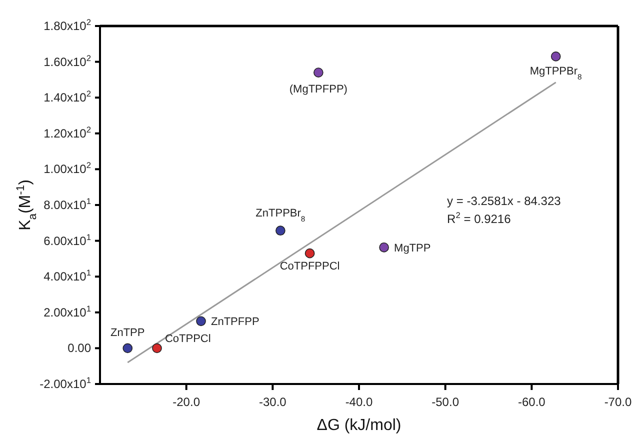 The width and height of the screenshot is (638, 444). I want to click on y-tick-label: 1.40x10$^{2}$, so click(68, 96).